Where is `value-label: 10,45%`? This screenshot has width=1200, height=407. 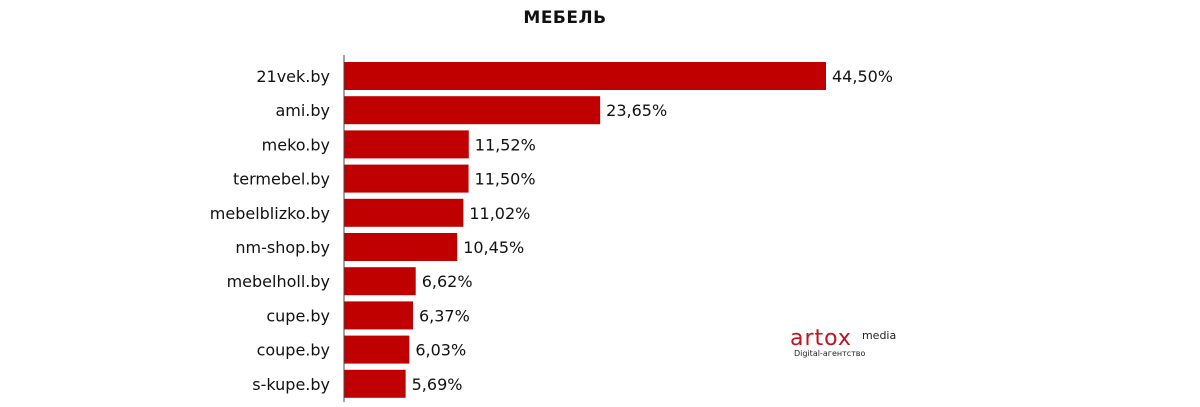
value-label: 10,45% is located at coordinates (493, 247).